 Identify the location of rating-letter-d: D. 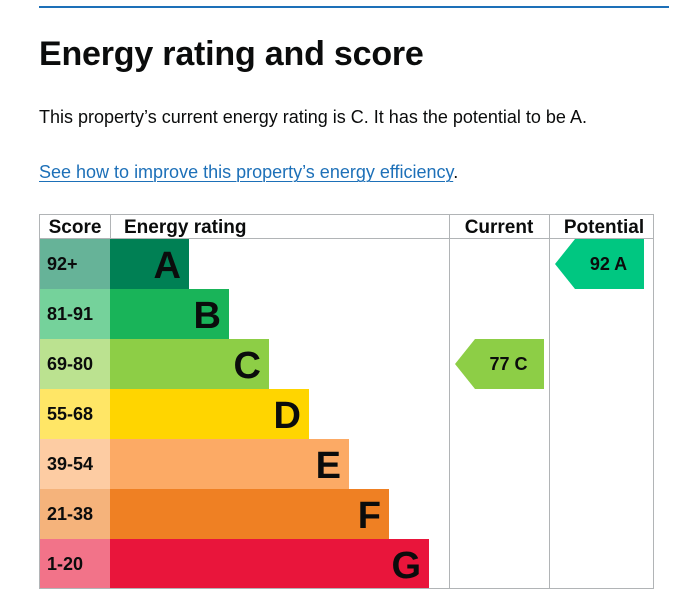
(287, 416).